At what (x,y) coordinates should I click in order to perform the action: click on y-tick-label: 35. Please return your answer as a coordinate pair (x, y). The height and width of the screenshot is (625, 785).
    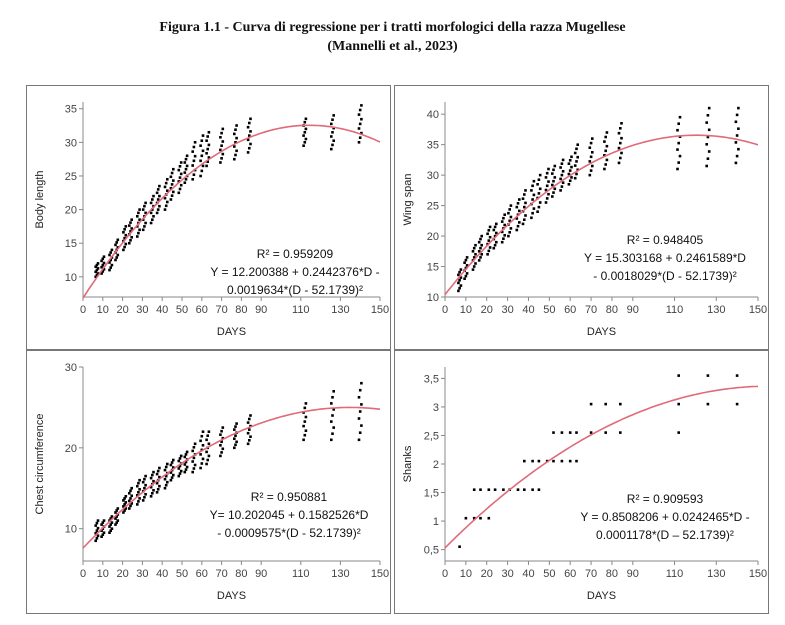
    Looking at the image, I should click on (71, 110).